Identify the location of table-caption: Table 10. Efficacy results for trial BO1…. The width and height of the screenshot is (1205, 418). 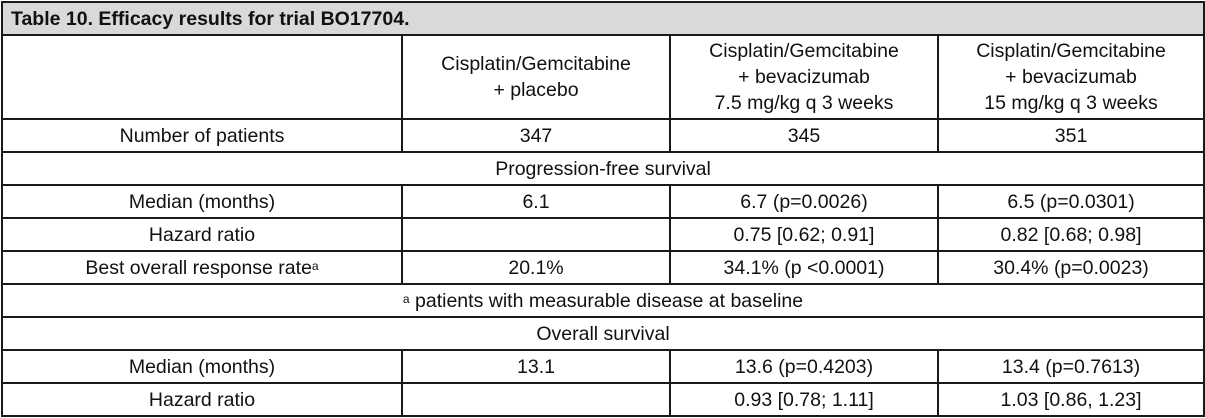
(602, 18).